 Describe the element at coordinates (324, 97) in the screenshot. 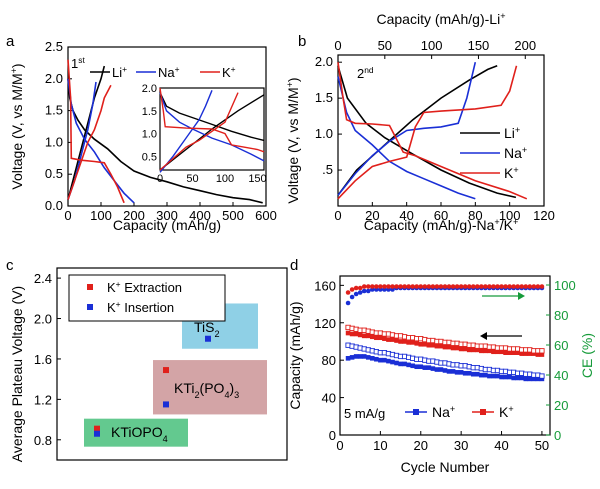

I see `panel-b-y-tick-label: 1.5` at that location.